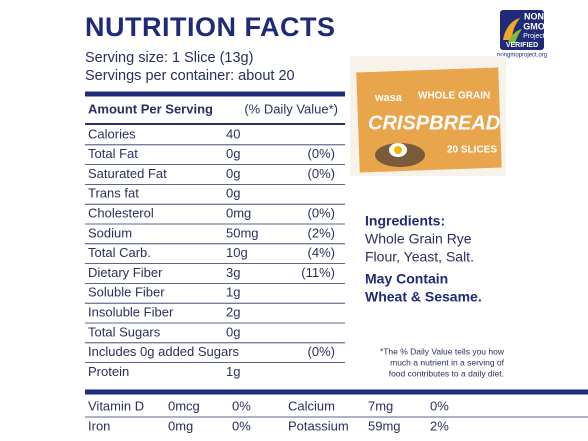 The width and height of the screenshot is (588, 441). What do you see at coordinates (237, 252) in the screenshot?
I see `nutrient-amount: 10g` at bounding box center [237, 252].